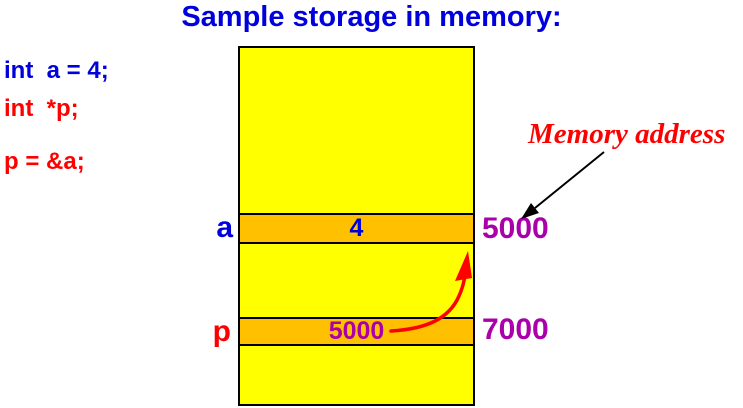  Describe the element at coordinates (515, 228) in the screenshot. I see `address-value-a: 5000` at that location.